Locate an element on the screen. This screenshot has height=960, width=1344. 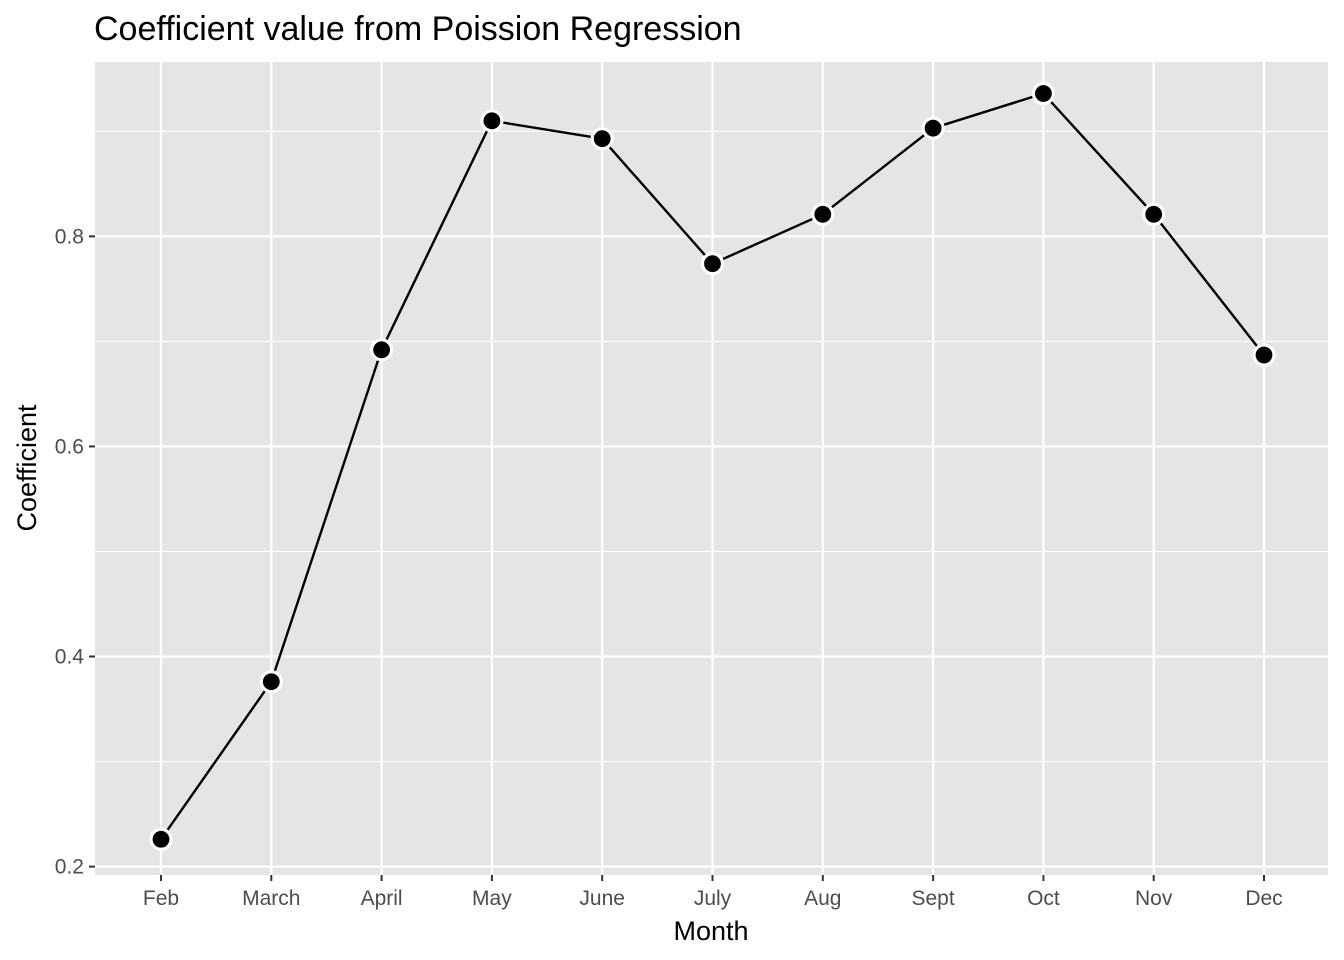
x-tick-label: April is located at coordinates (382, 898).